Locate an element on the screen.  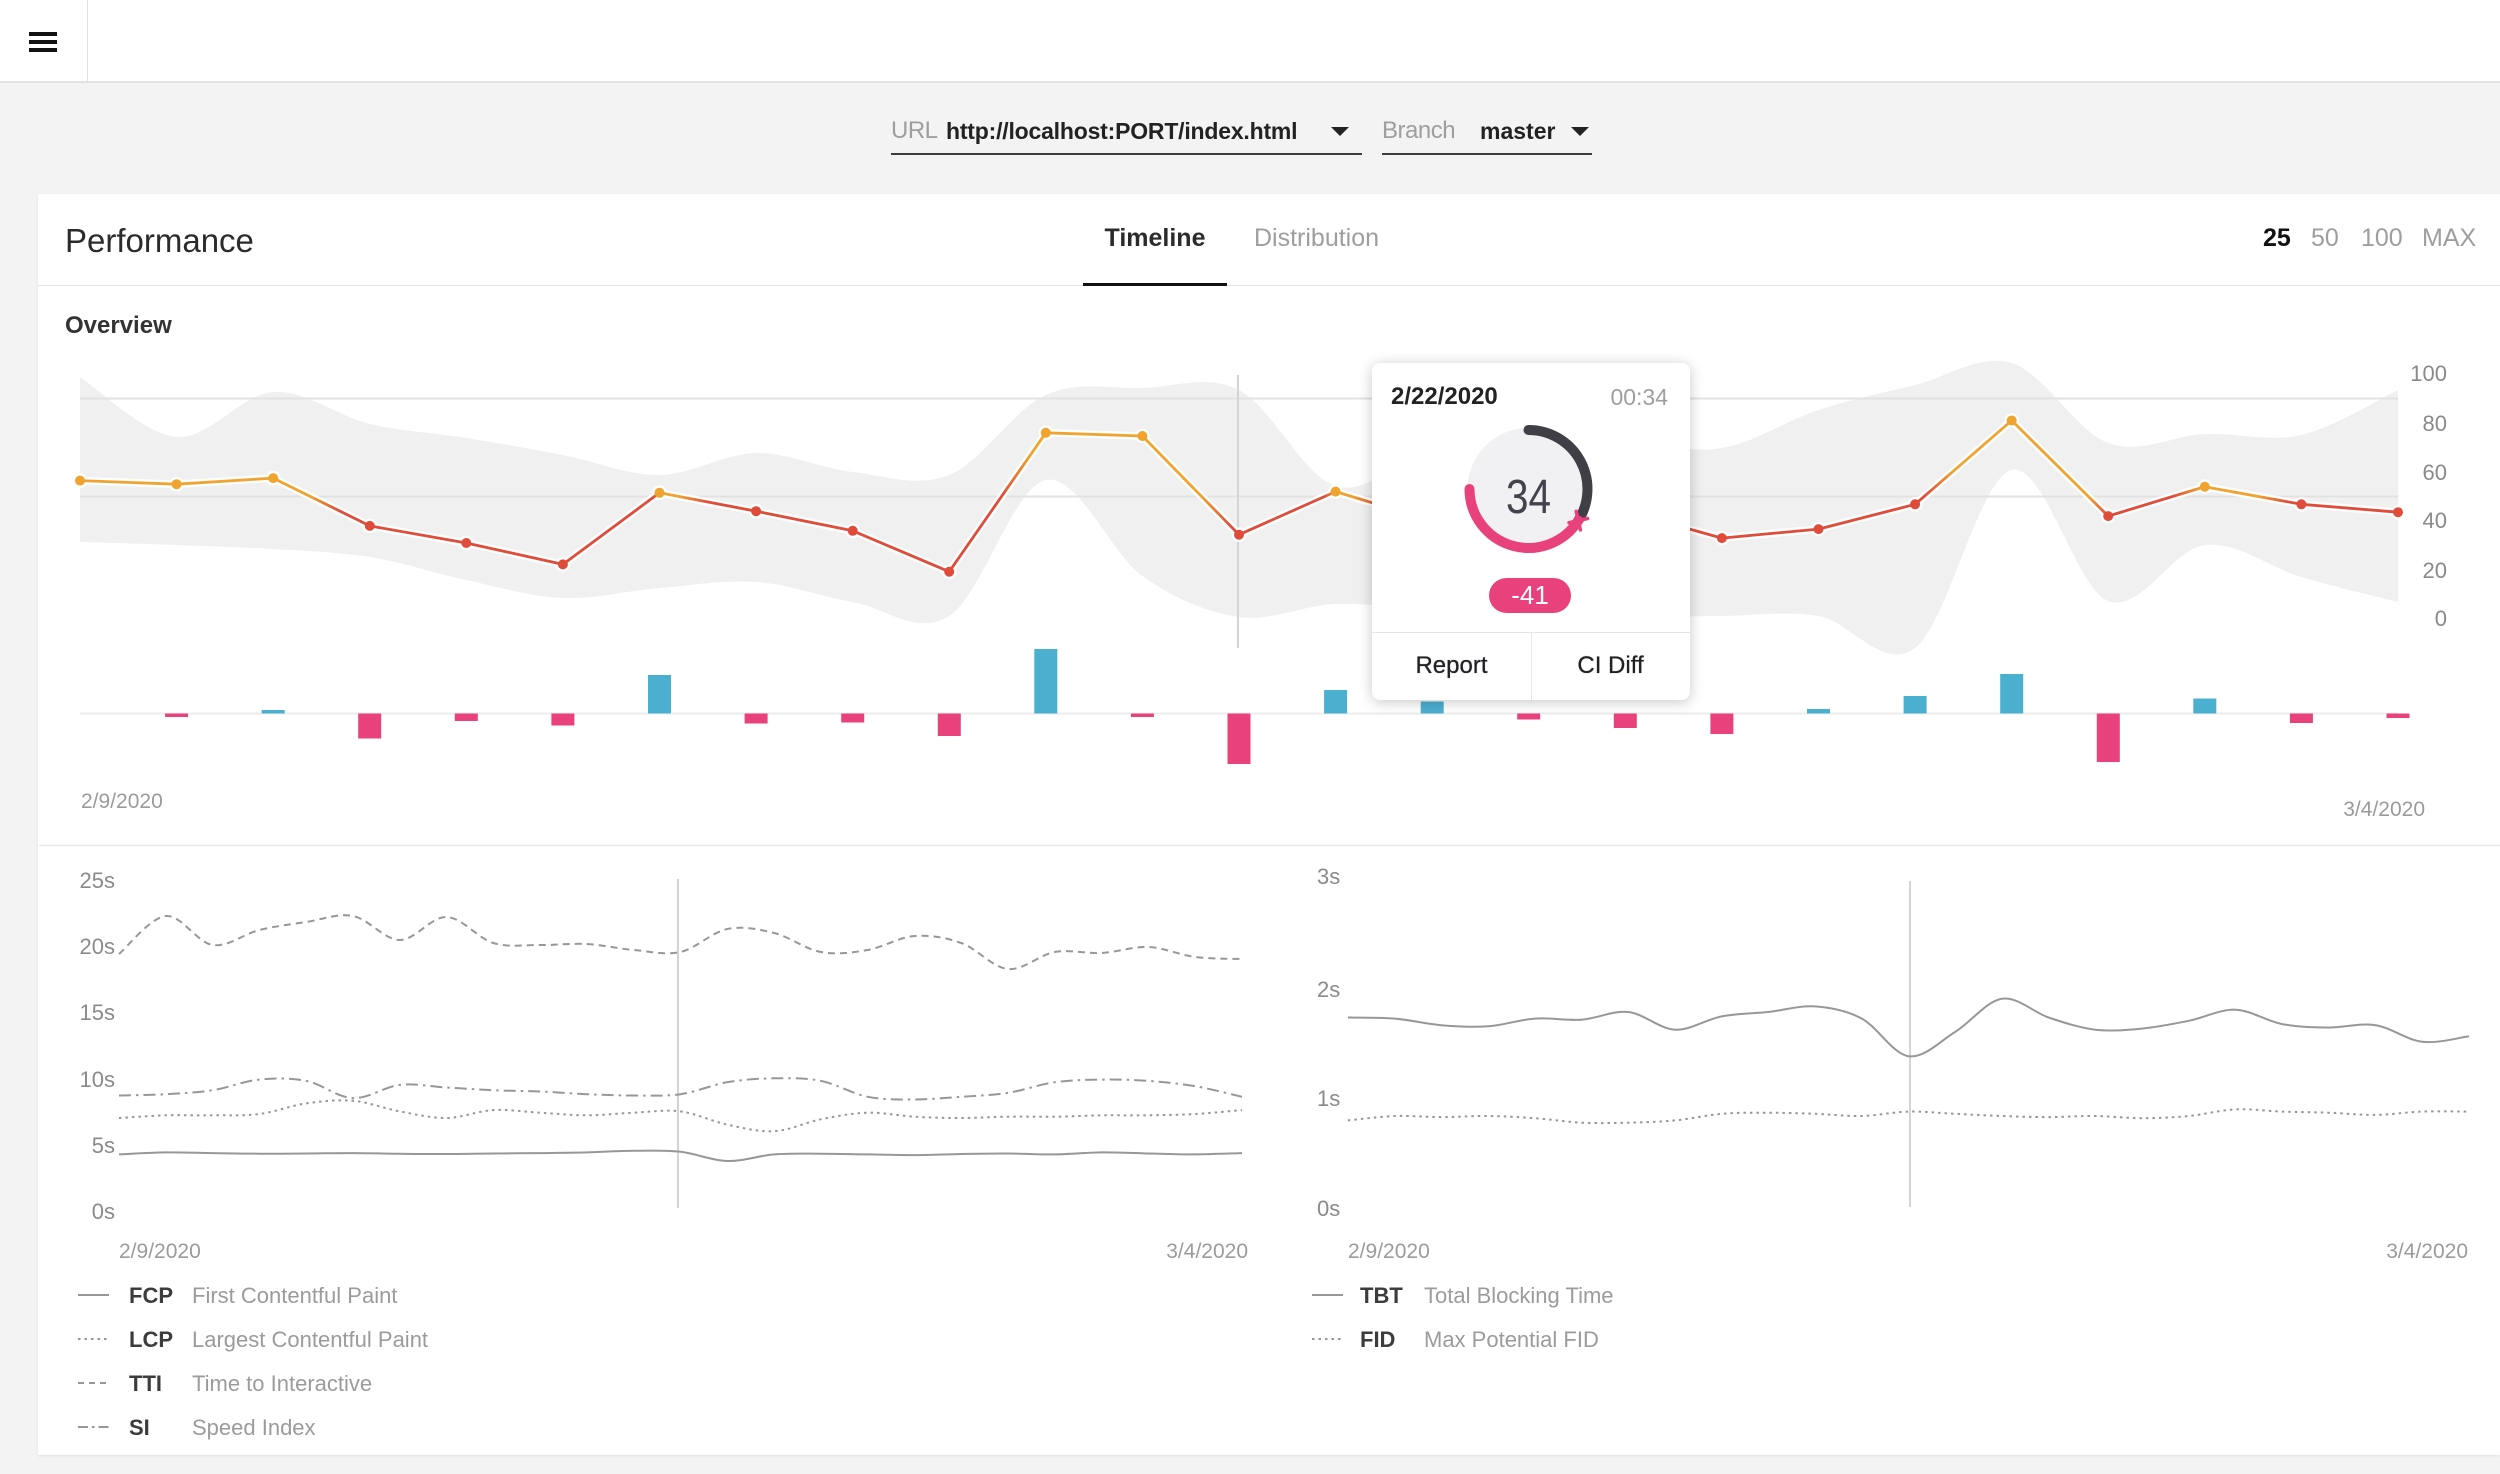
svg-text: 15s is located at coordinates (97, 1012).